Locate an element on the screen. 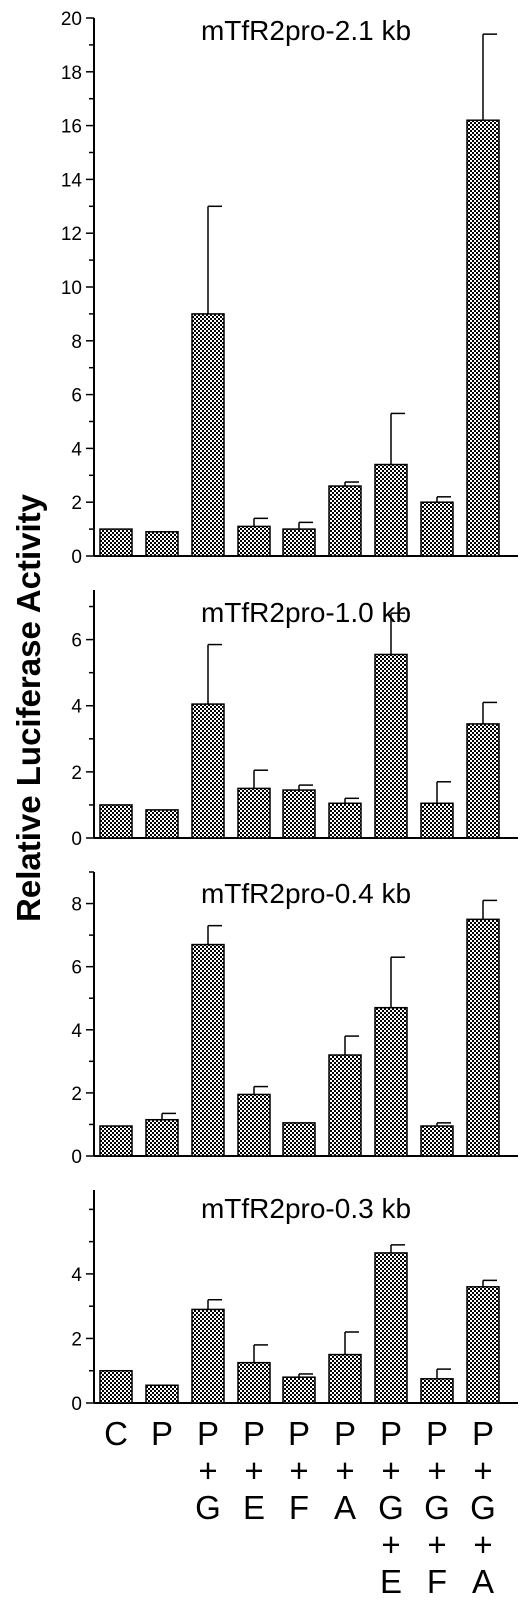 Image resolution: width=520 pixels, height=1600 pixels. y-tick-label: 10 is located at coordinates (71, 288).